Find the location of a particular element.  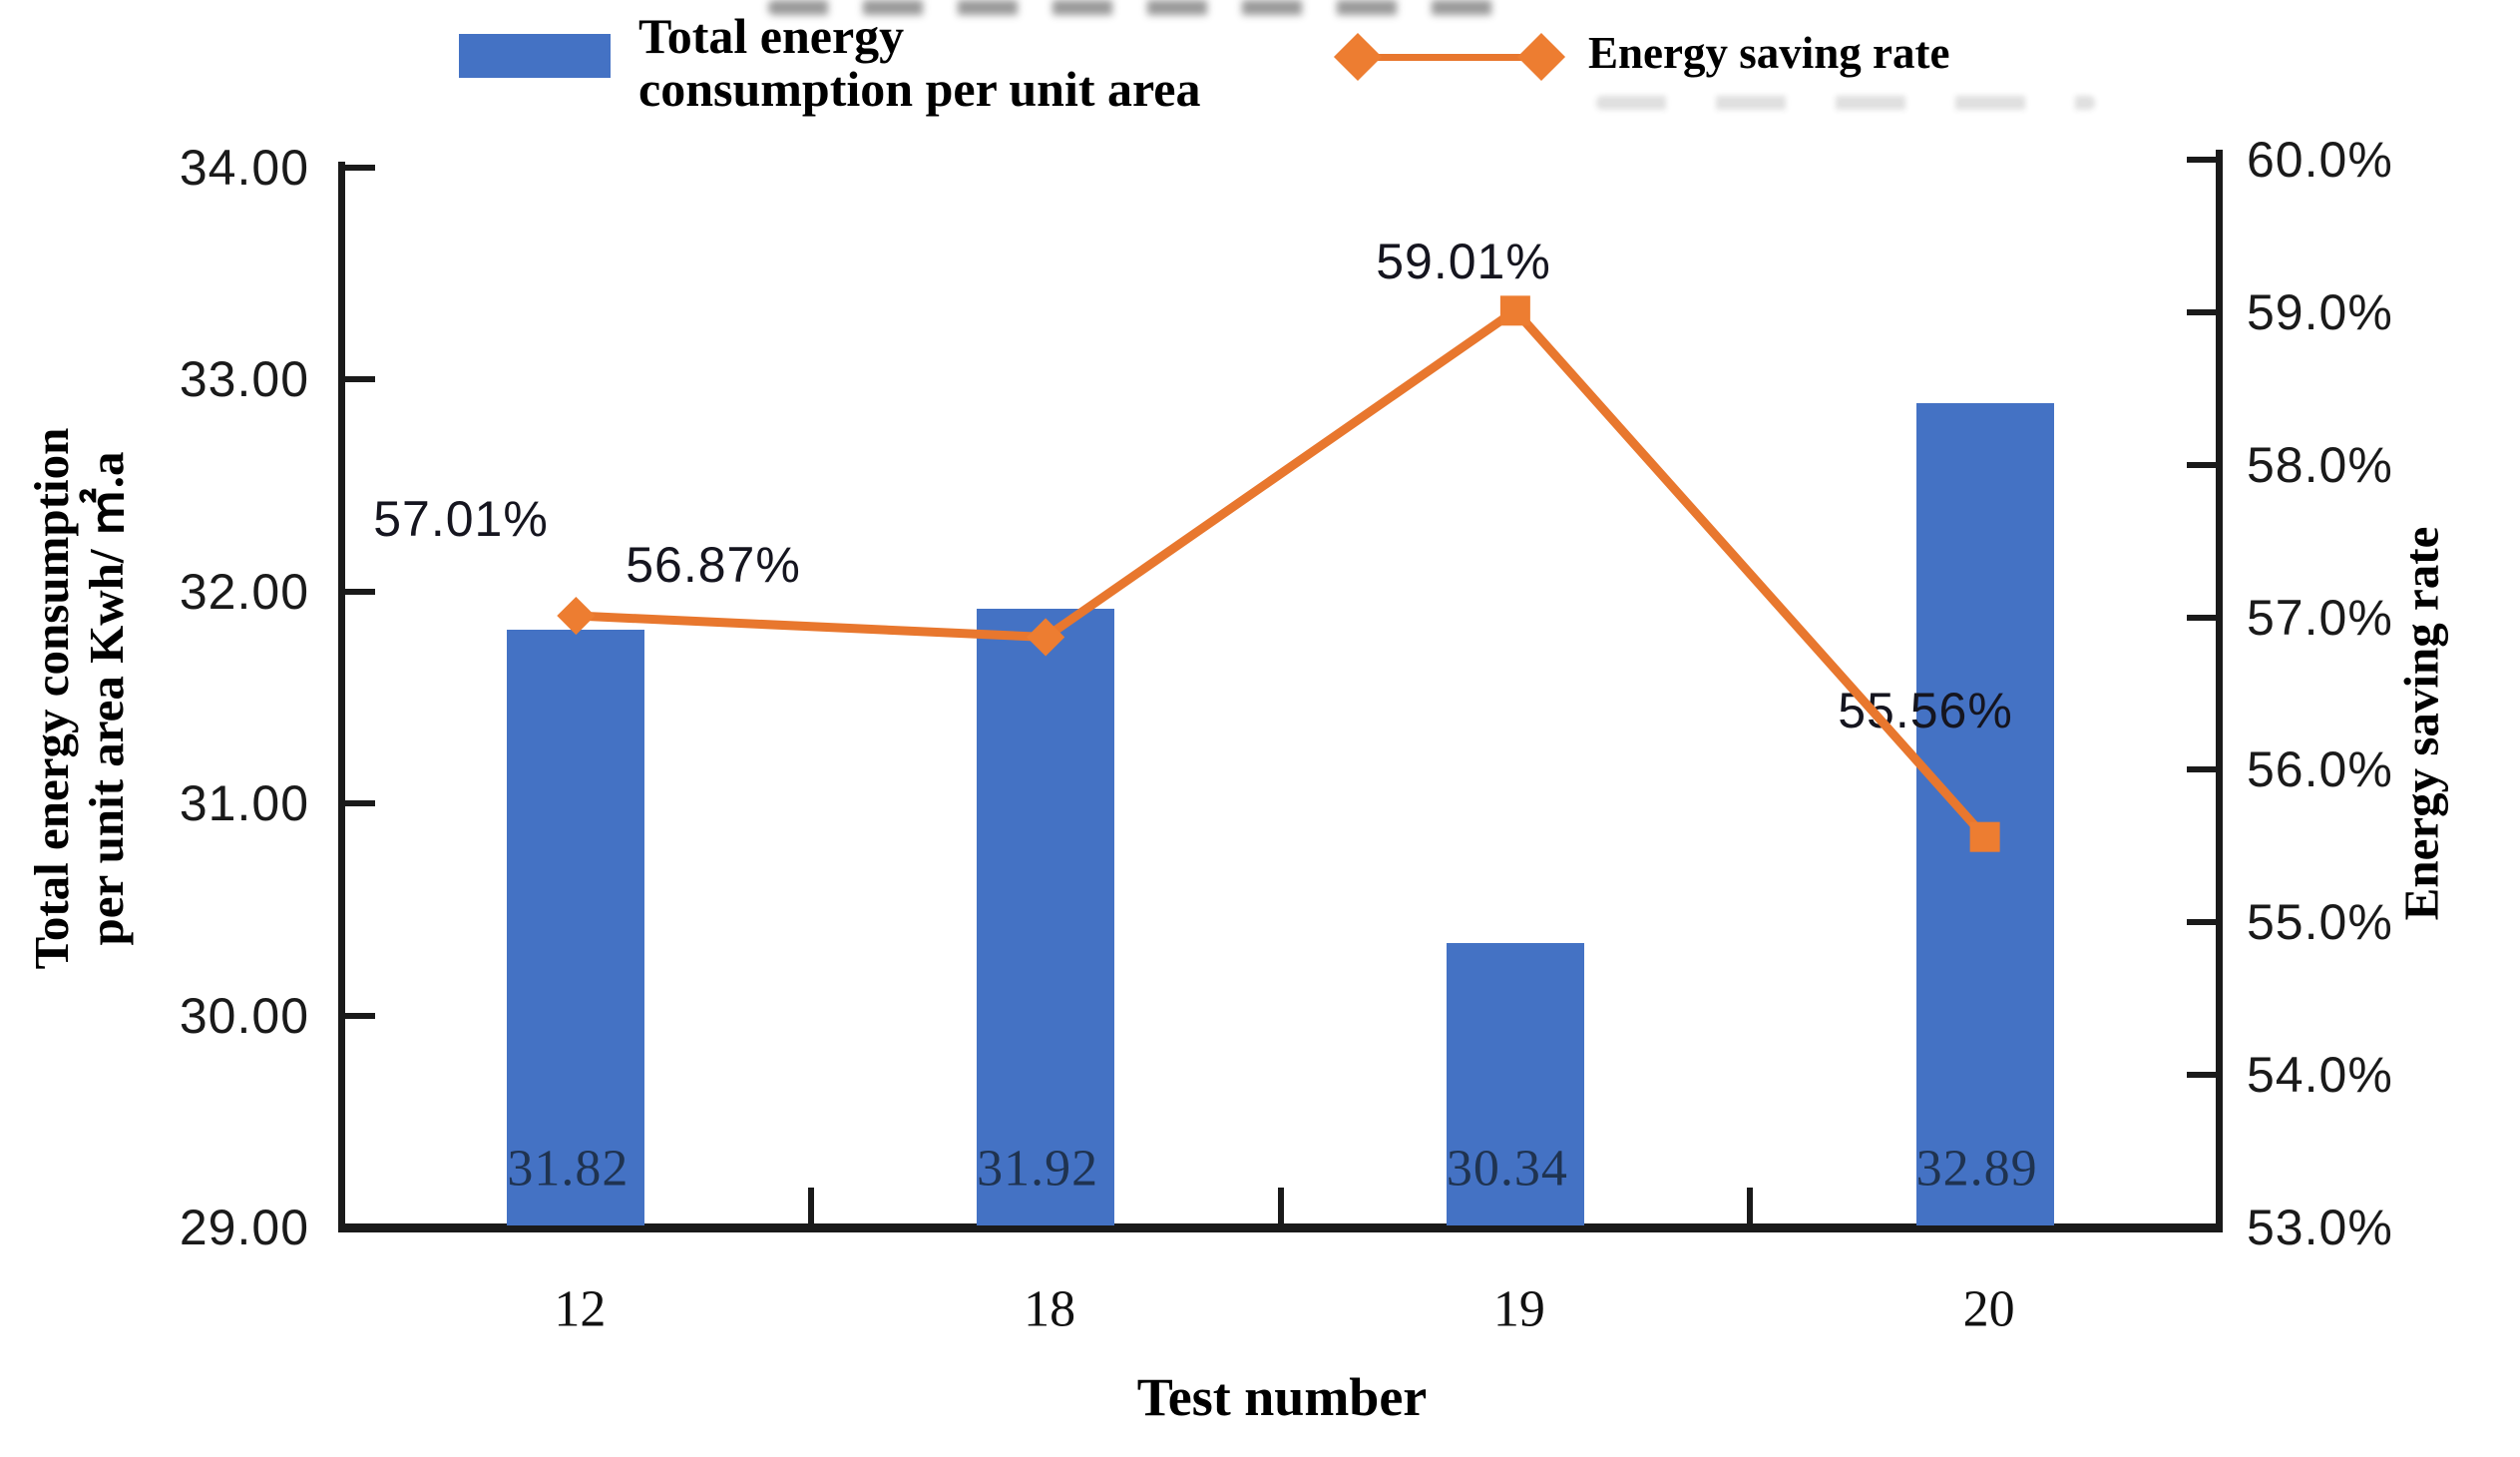

right-axis-tick-label: 55.0% is located at coordinates (2320, 923).